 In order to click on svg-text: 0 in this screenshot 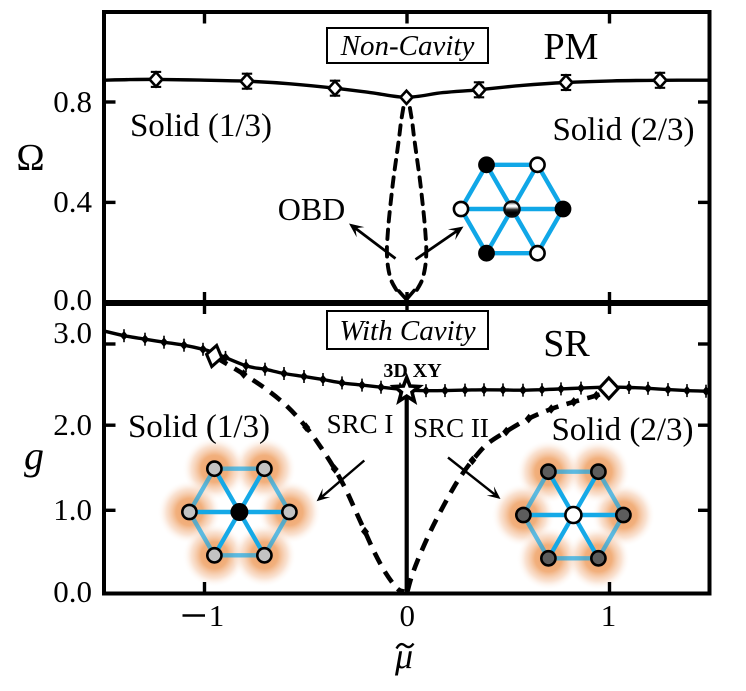, I will do `click(408, 615)`.